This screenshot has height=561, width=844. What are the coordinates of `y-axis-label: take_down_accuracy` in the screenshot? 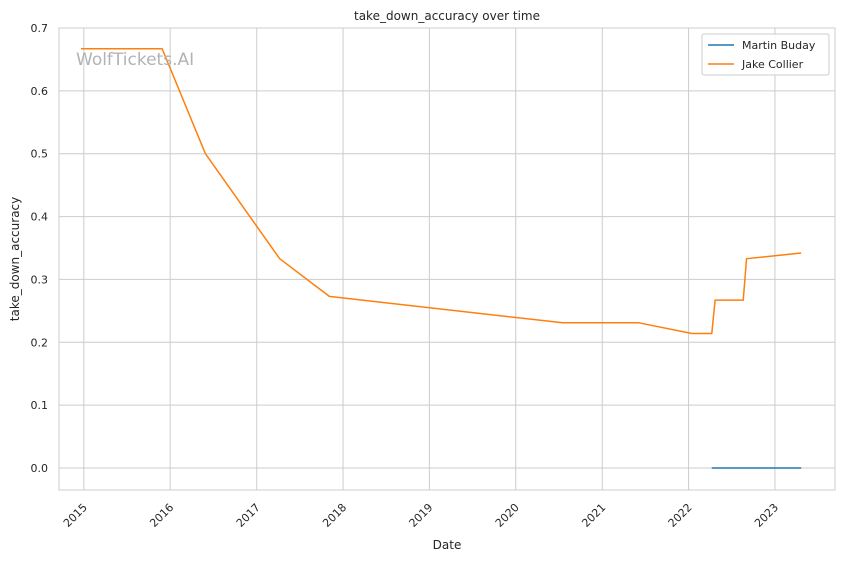 It's located at (15, 259).